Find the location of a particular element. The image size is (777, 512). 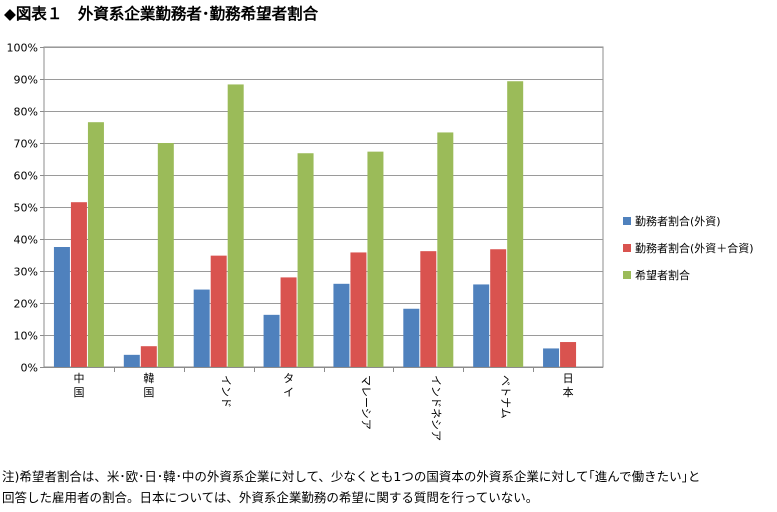

y-tick-label: 80% is located at coordinates (26, 112).